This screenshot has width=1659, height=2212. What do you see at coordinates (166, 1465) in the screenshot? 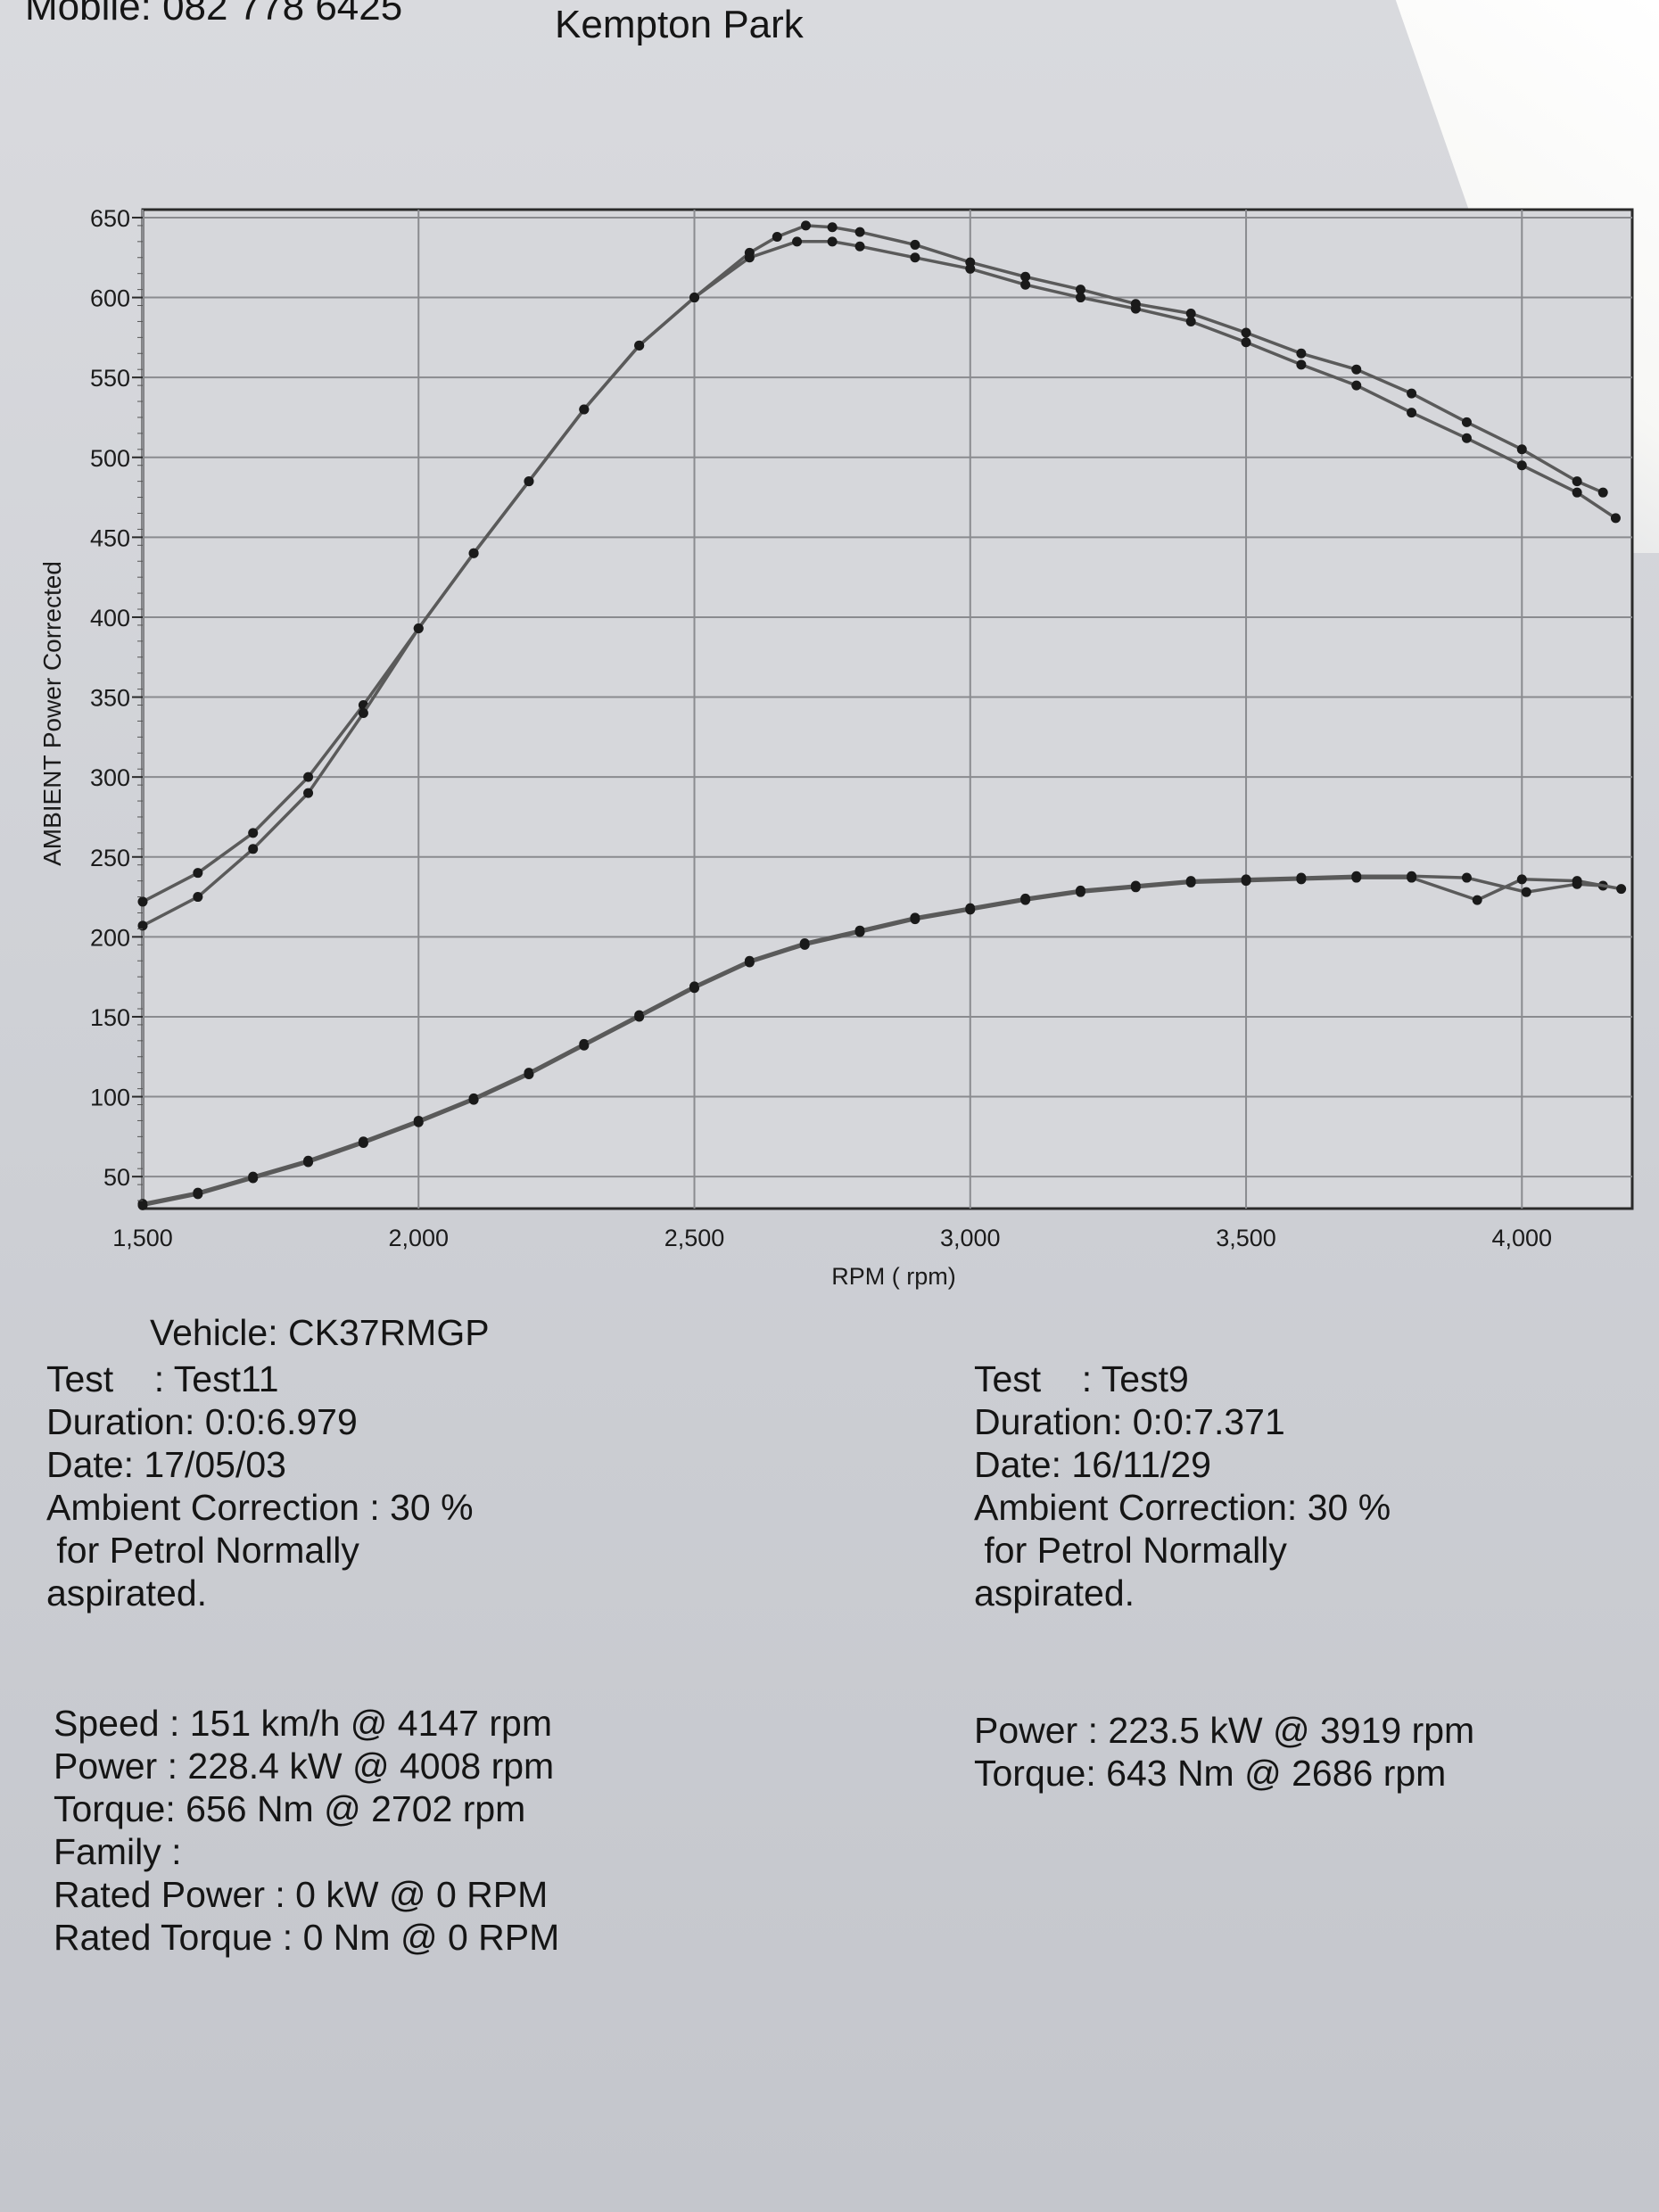
I see `left-date: Date: 17/05/03` at bounding box center [166, 1465].